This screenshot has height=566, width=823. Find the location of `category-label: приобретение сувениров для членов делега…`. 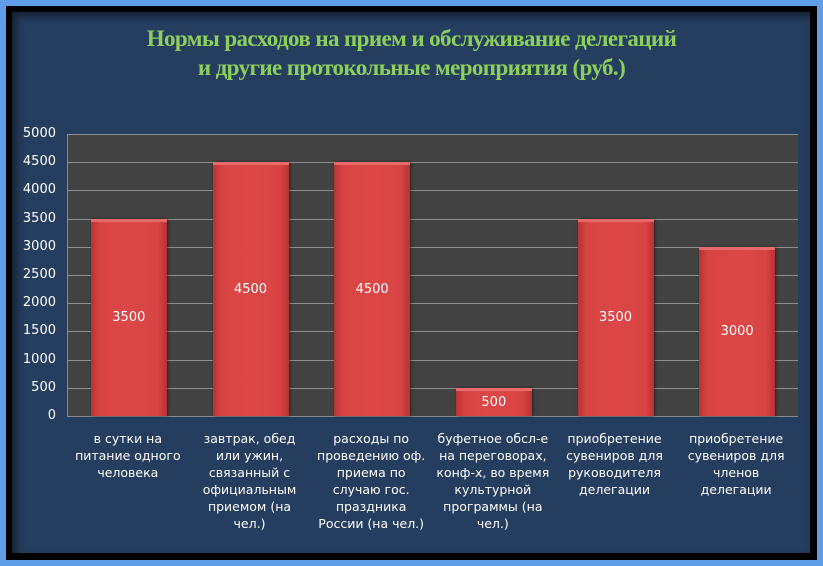

category-label: приобретение сувениров для членов делега… is located at coordinates (736, 464).